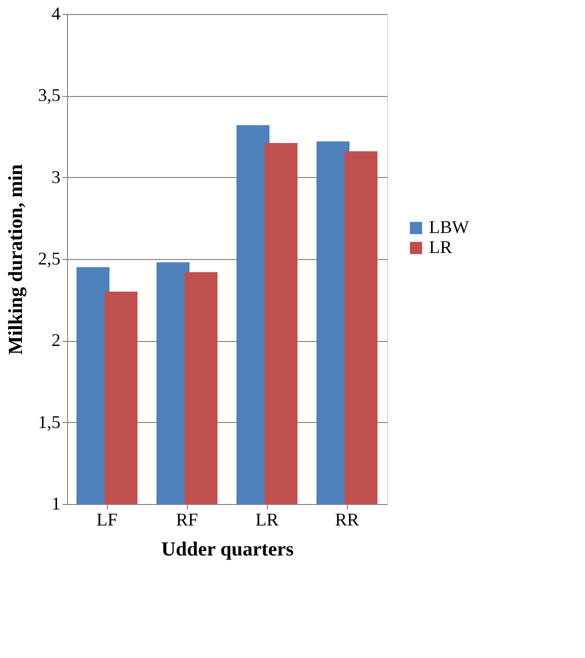 This screenshot has height=658, width=585. What do you see at coordinates (49, 95) in the screenshot?
I see `y-tick-label: 3,5` at bounding box center [49, 95].